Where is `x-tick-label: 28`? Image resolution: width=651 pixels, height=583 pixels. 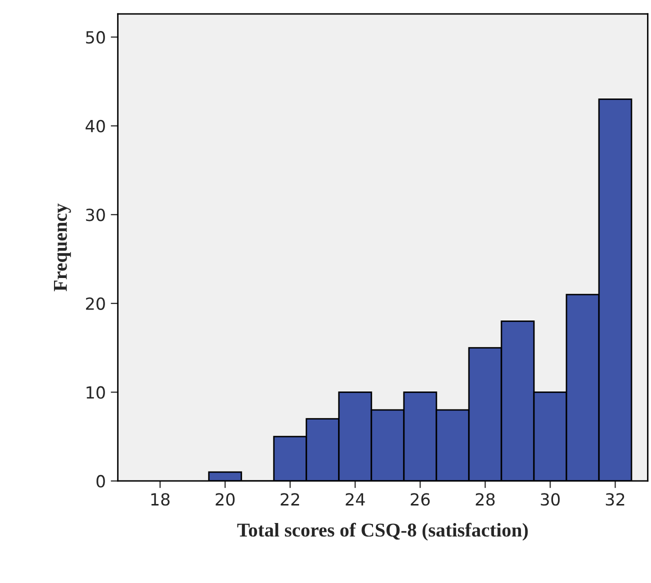 x-tick-label: 28 is located at coordinates (485, 499).